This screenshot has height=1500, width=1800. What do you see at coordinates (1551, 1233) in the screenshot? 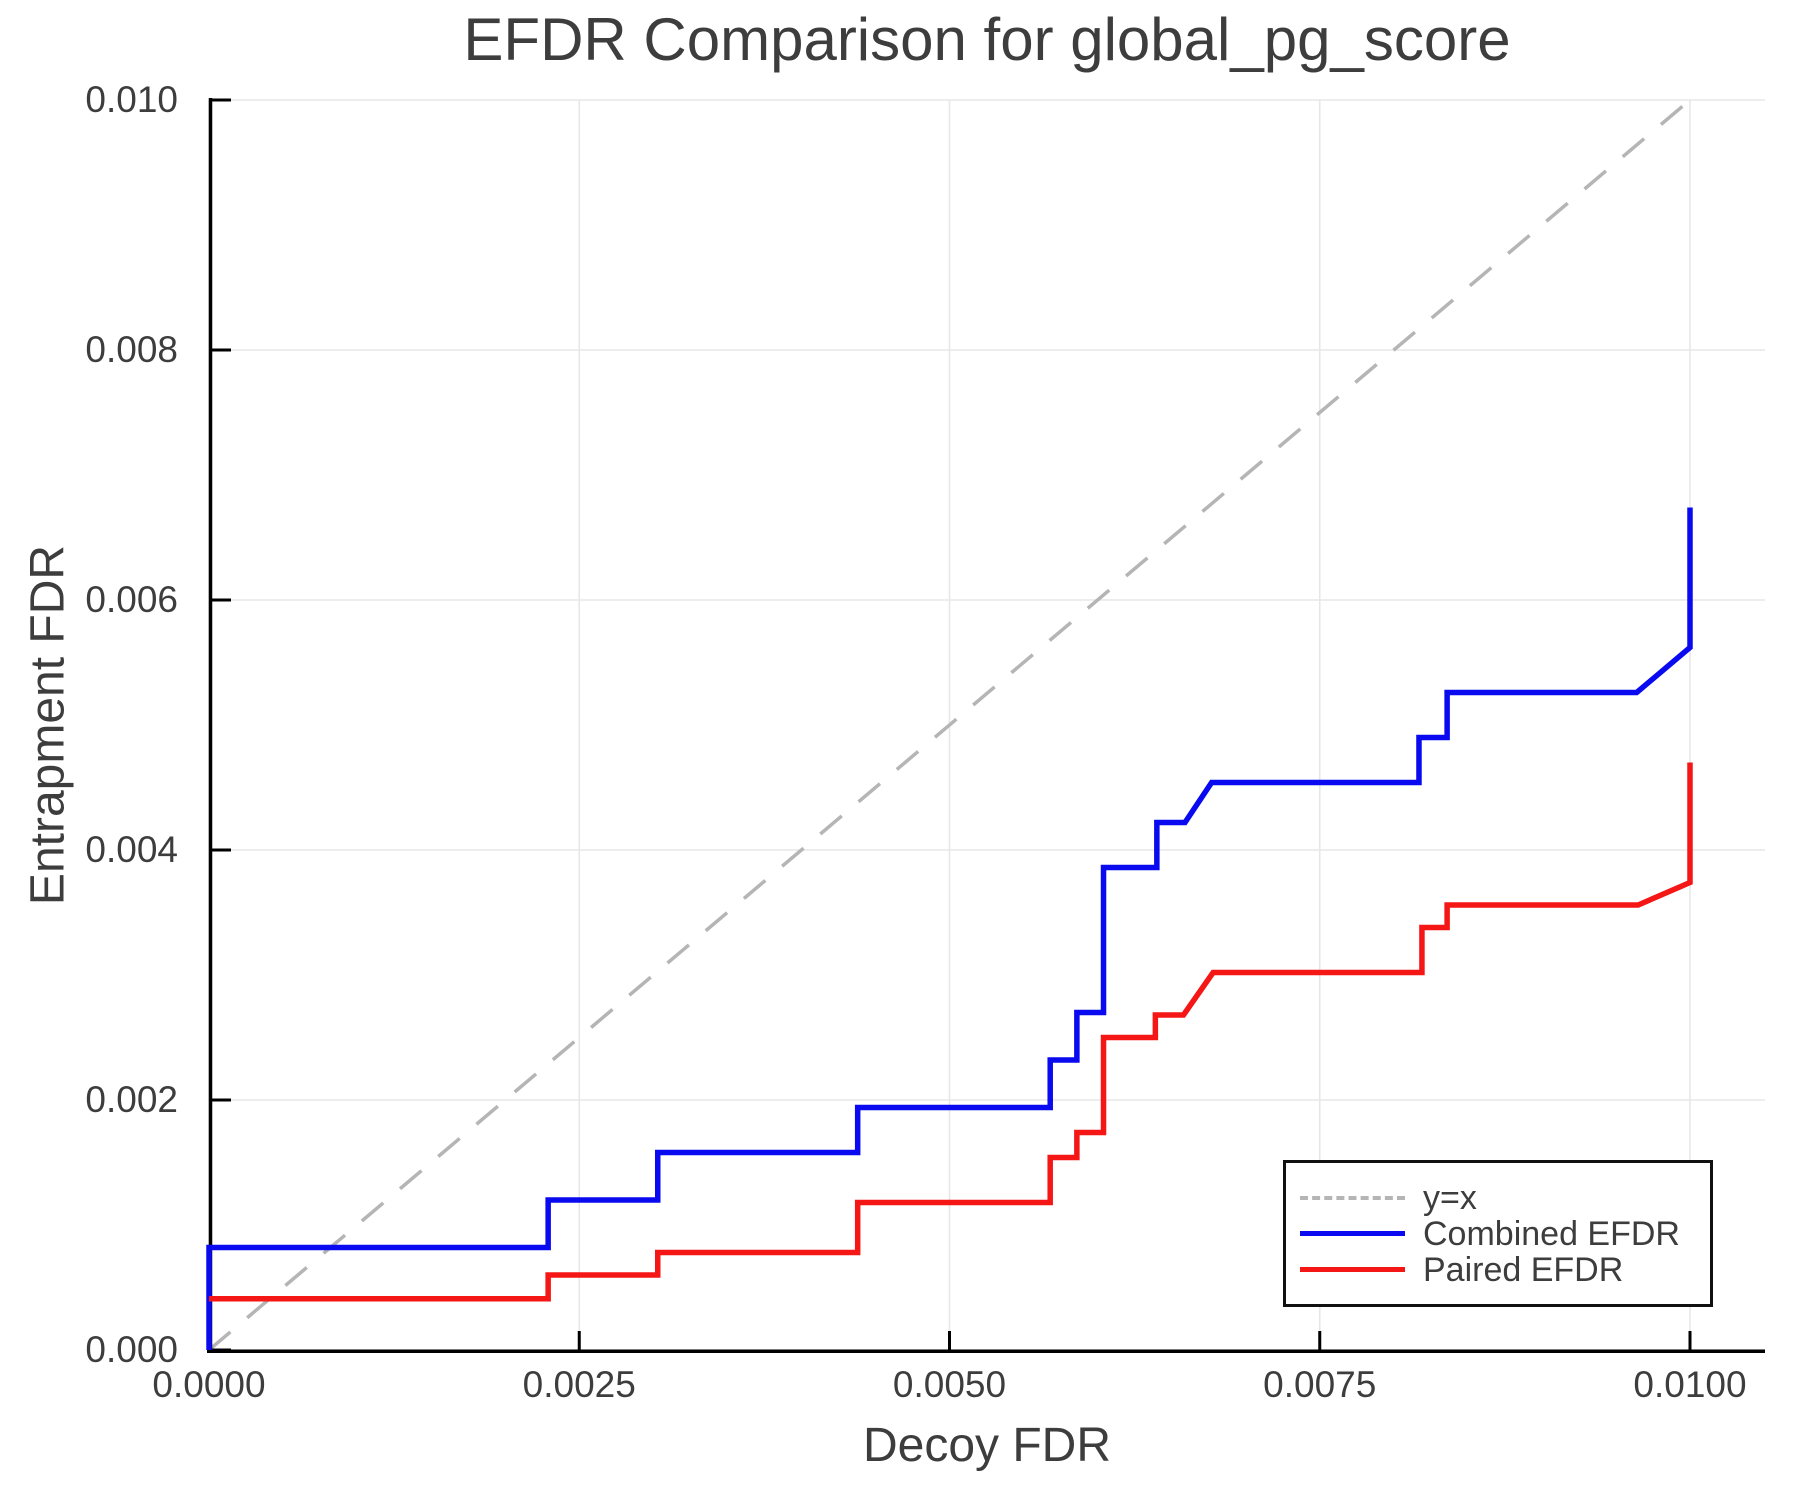
I see `legend-label-combined: Combined EFDR` at bounding box center [1551, 1233].